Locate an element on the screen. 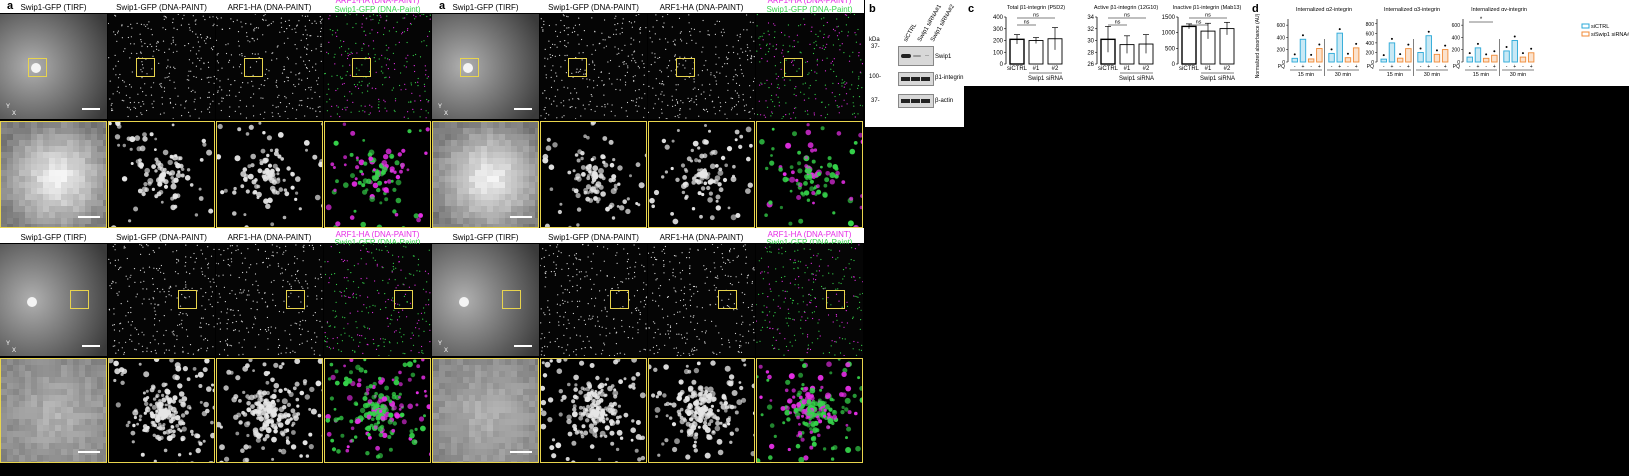  group-label: Swip1 siRNA is located at coordinates (1045, 79).